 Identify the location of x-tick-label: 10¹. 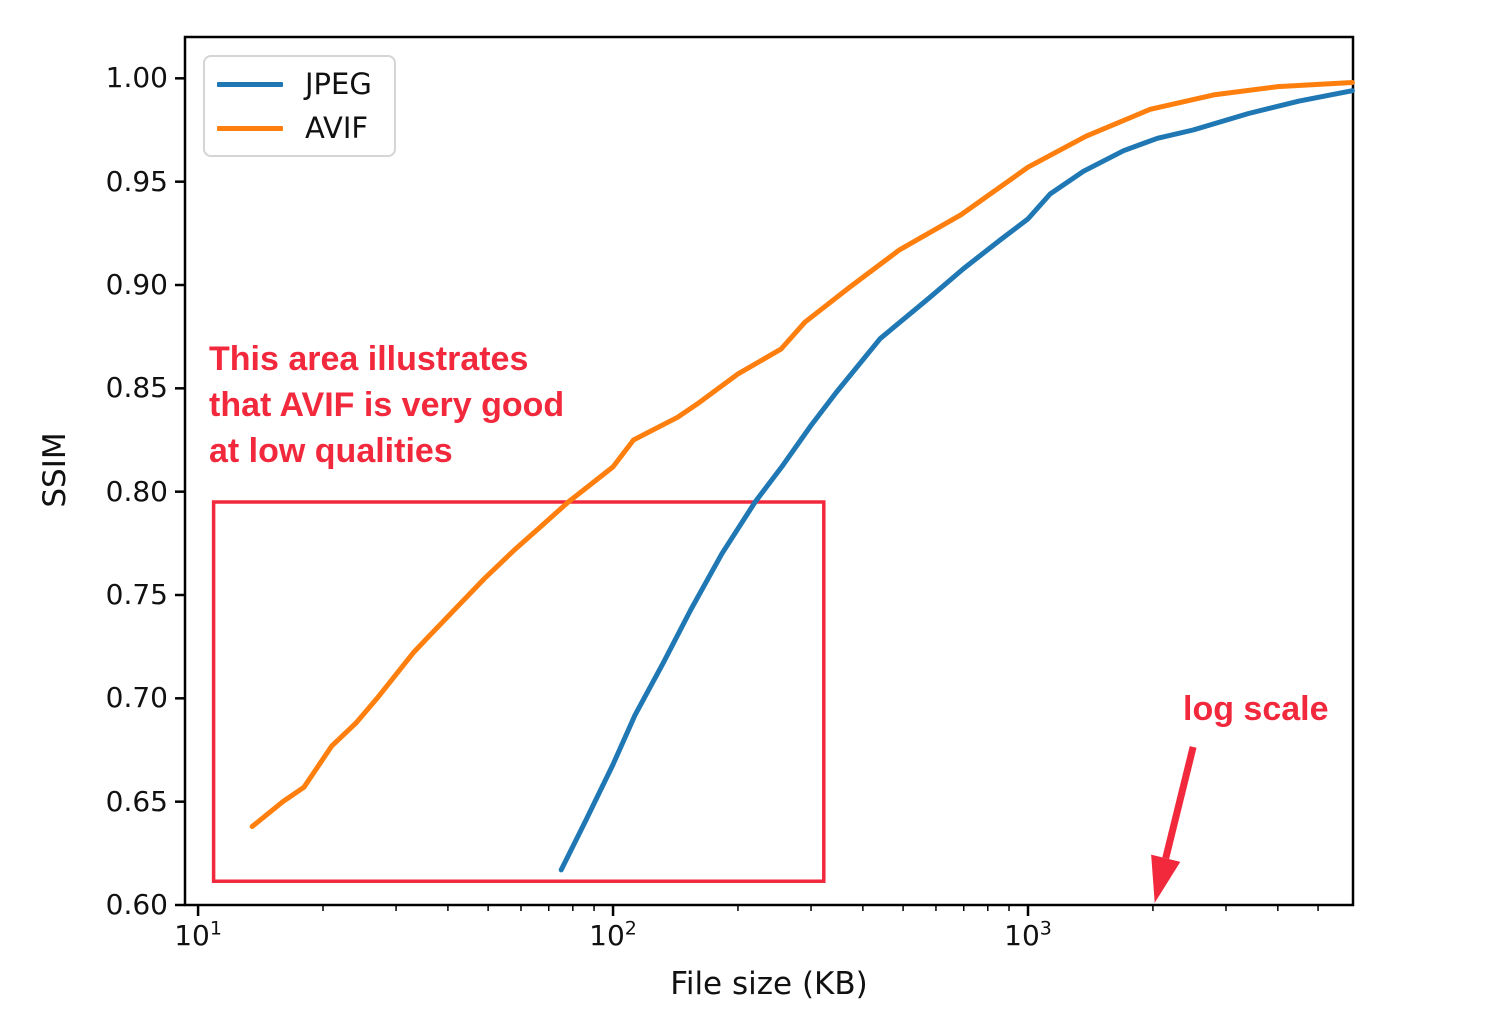
(198, 934).